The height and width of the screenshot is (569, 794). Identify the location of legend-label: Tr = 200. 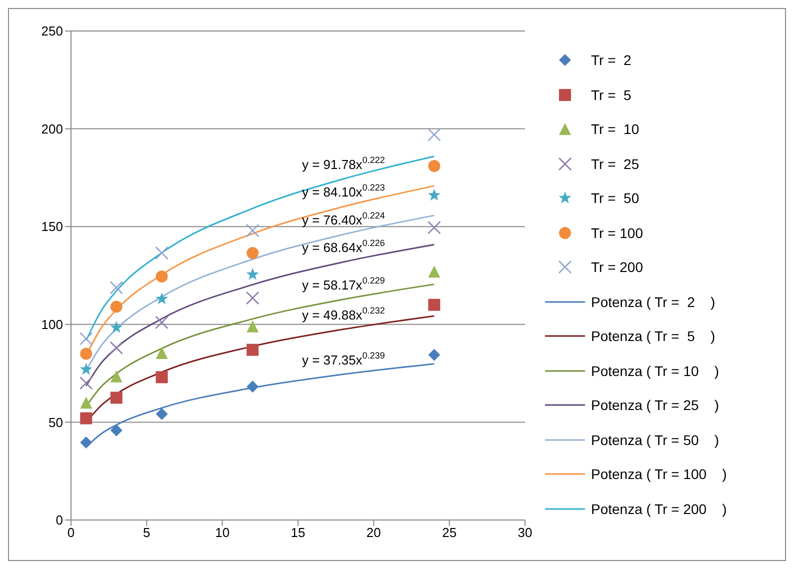
(617, 267).